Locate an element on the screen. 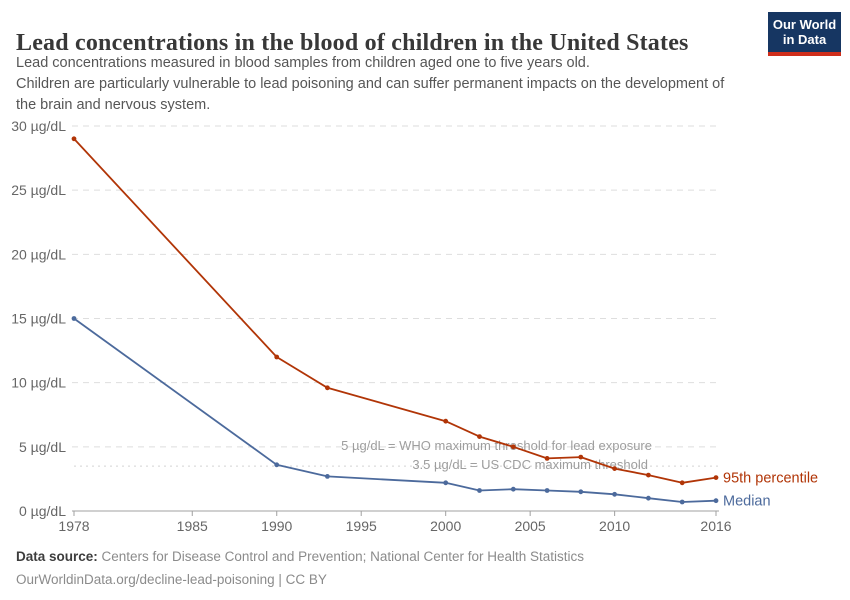  y-axis-tick-label: 30 µg/dL is located at coordinates (38, 126).